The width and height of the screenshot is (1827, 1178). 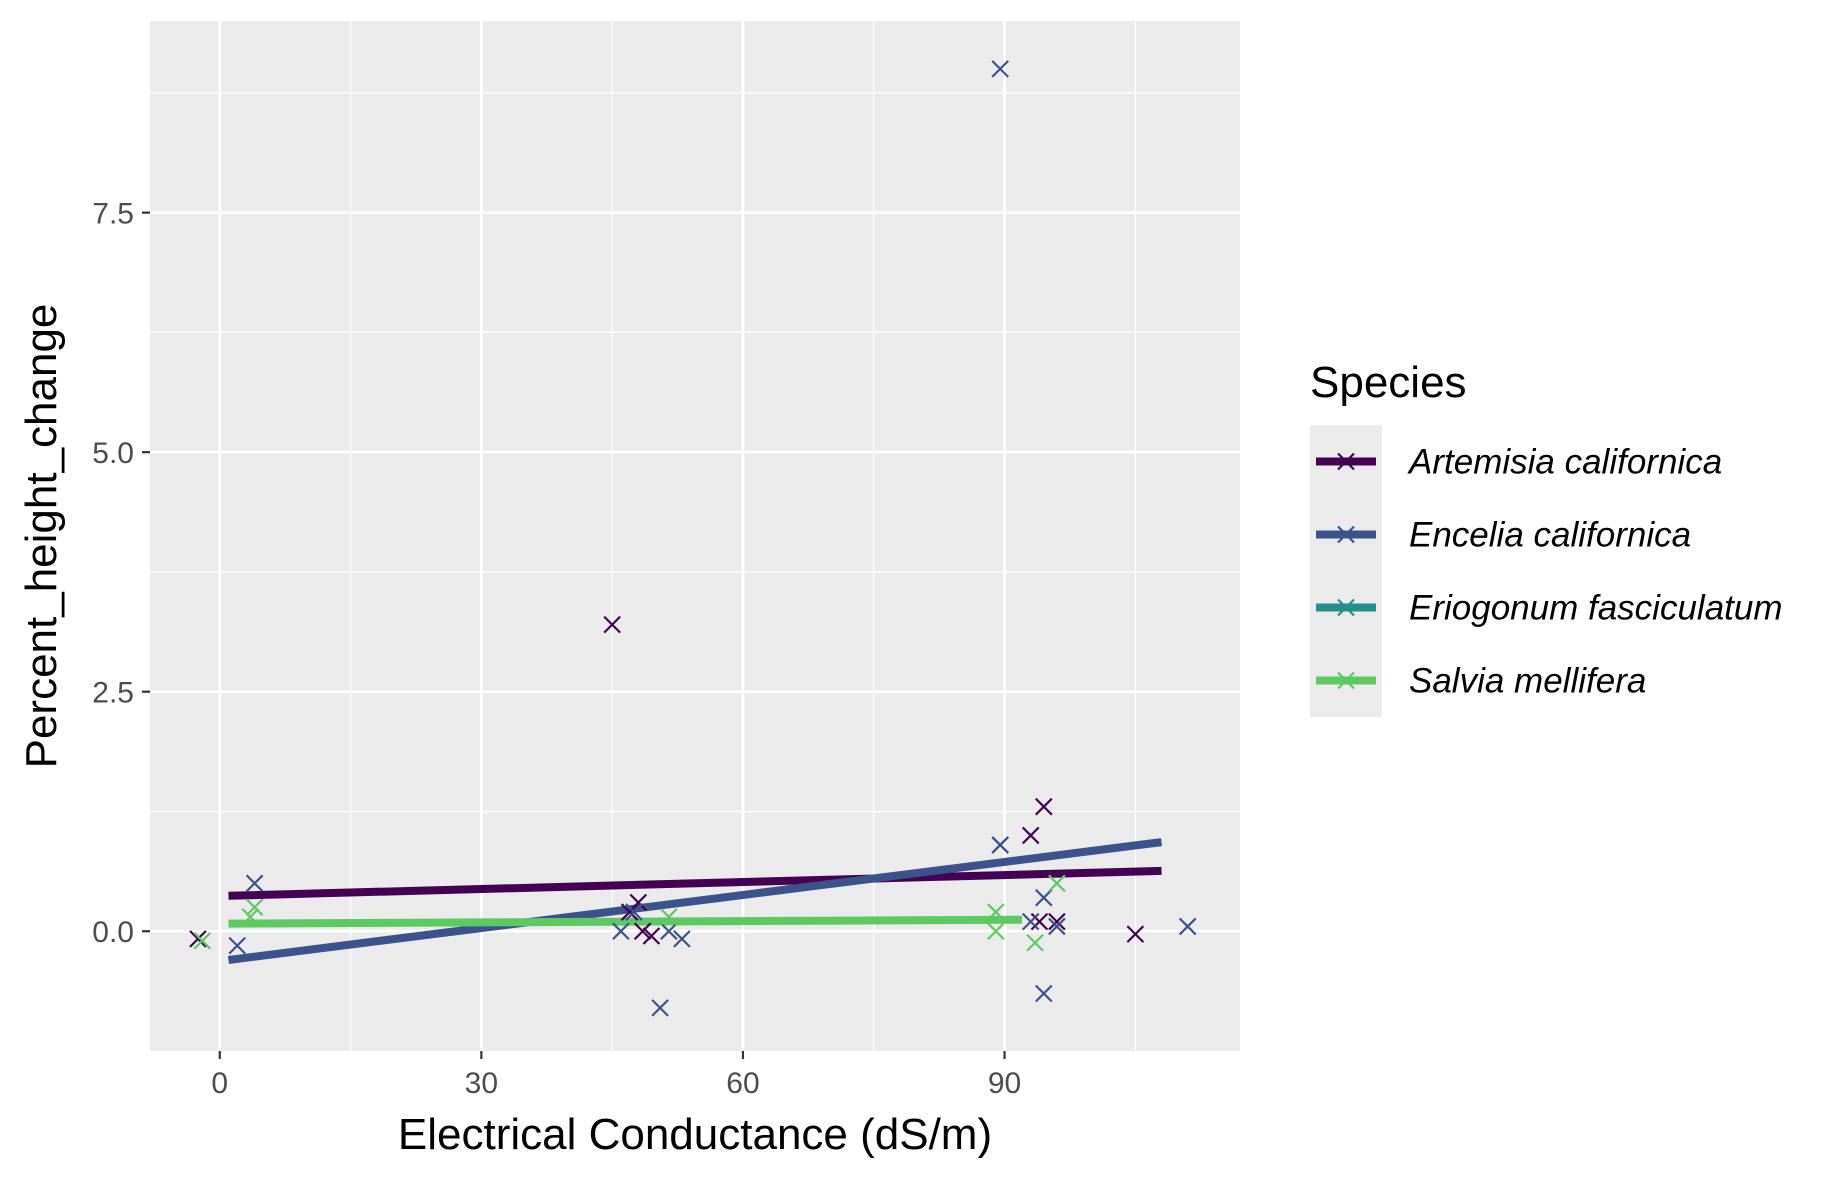 I want to click on y-tick-label: 5.0, so click(x=113, y=453).